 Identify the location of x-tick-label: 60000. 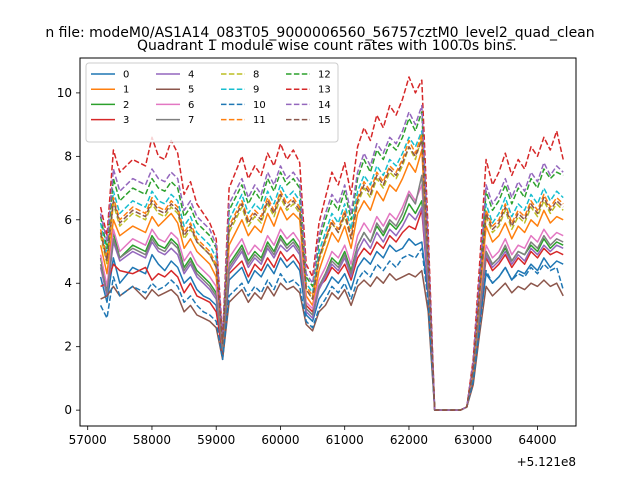
(280, 440).